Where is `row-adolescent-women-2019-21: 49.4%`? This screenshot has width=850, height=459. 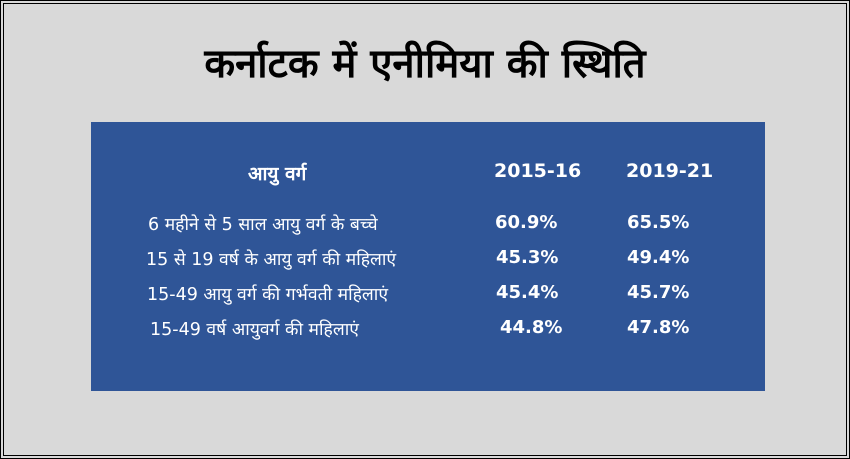 row-adolescent-women-2019-21: 49.4% is located at coordinates (658, 257).